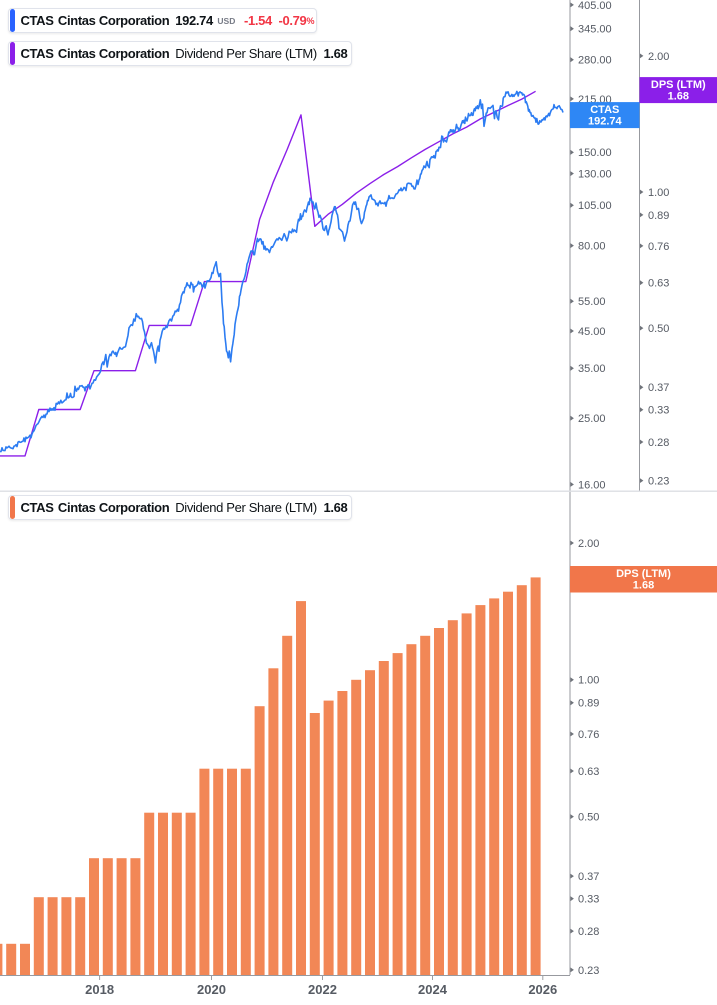 The width and height of the screenshot is (717, 1005). What do you see at coordinates (542, 989) in the screenshot?
I see `svg-text: 2026` at bounding box center [542, 989].